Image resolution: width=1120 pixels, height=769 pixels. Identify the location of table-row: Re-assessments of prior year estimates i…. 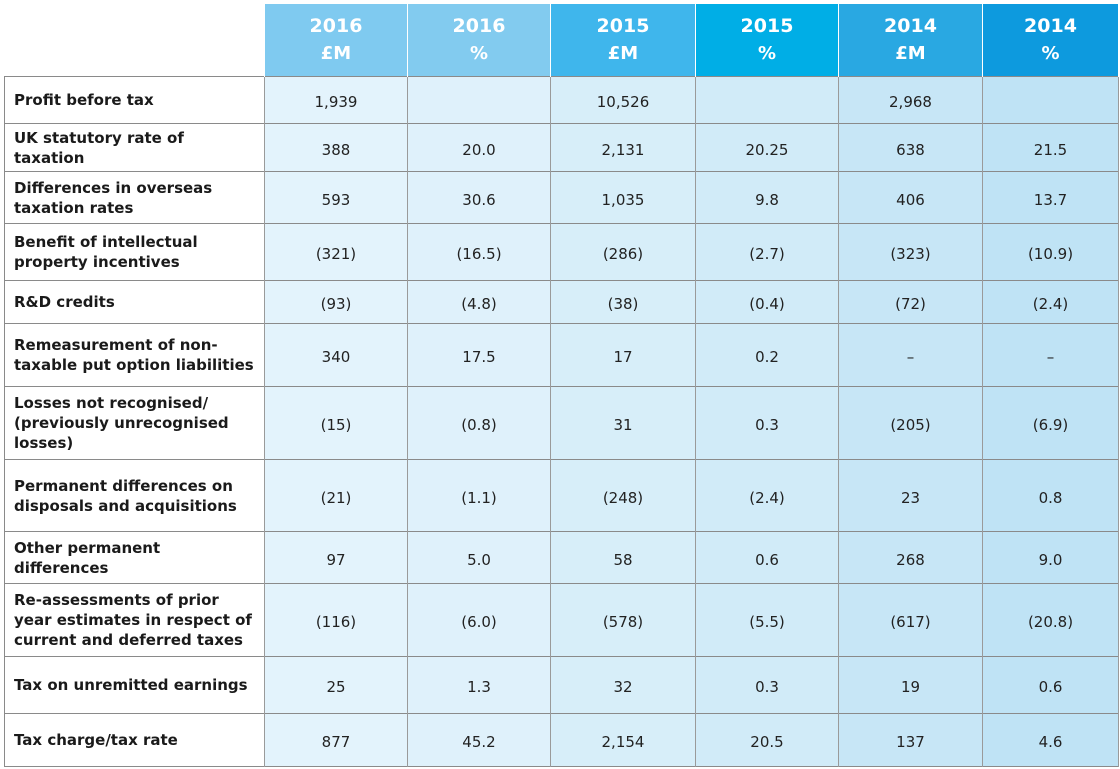
(561, 620).